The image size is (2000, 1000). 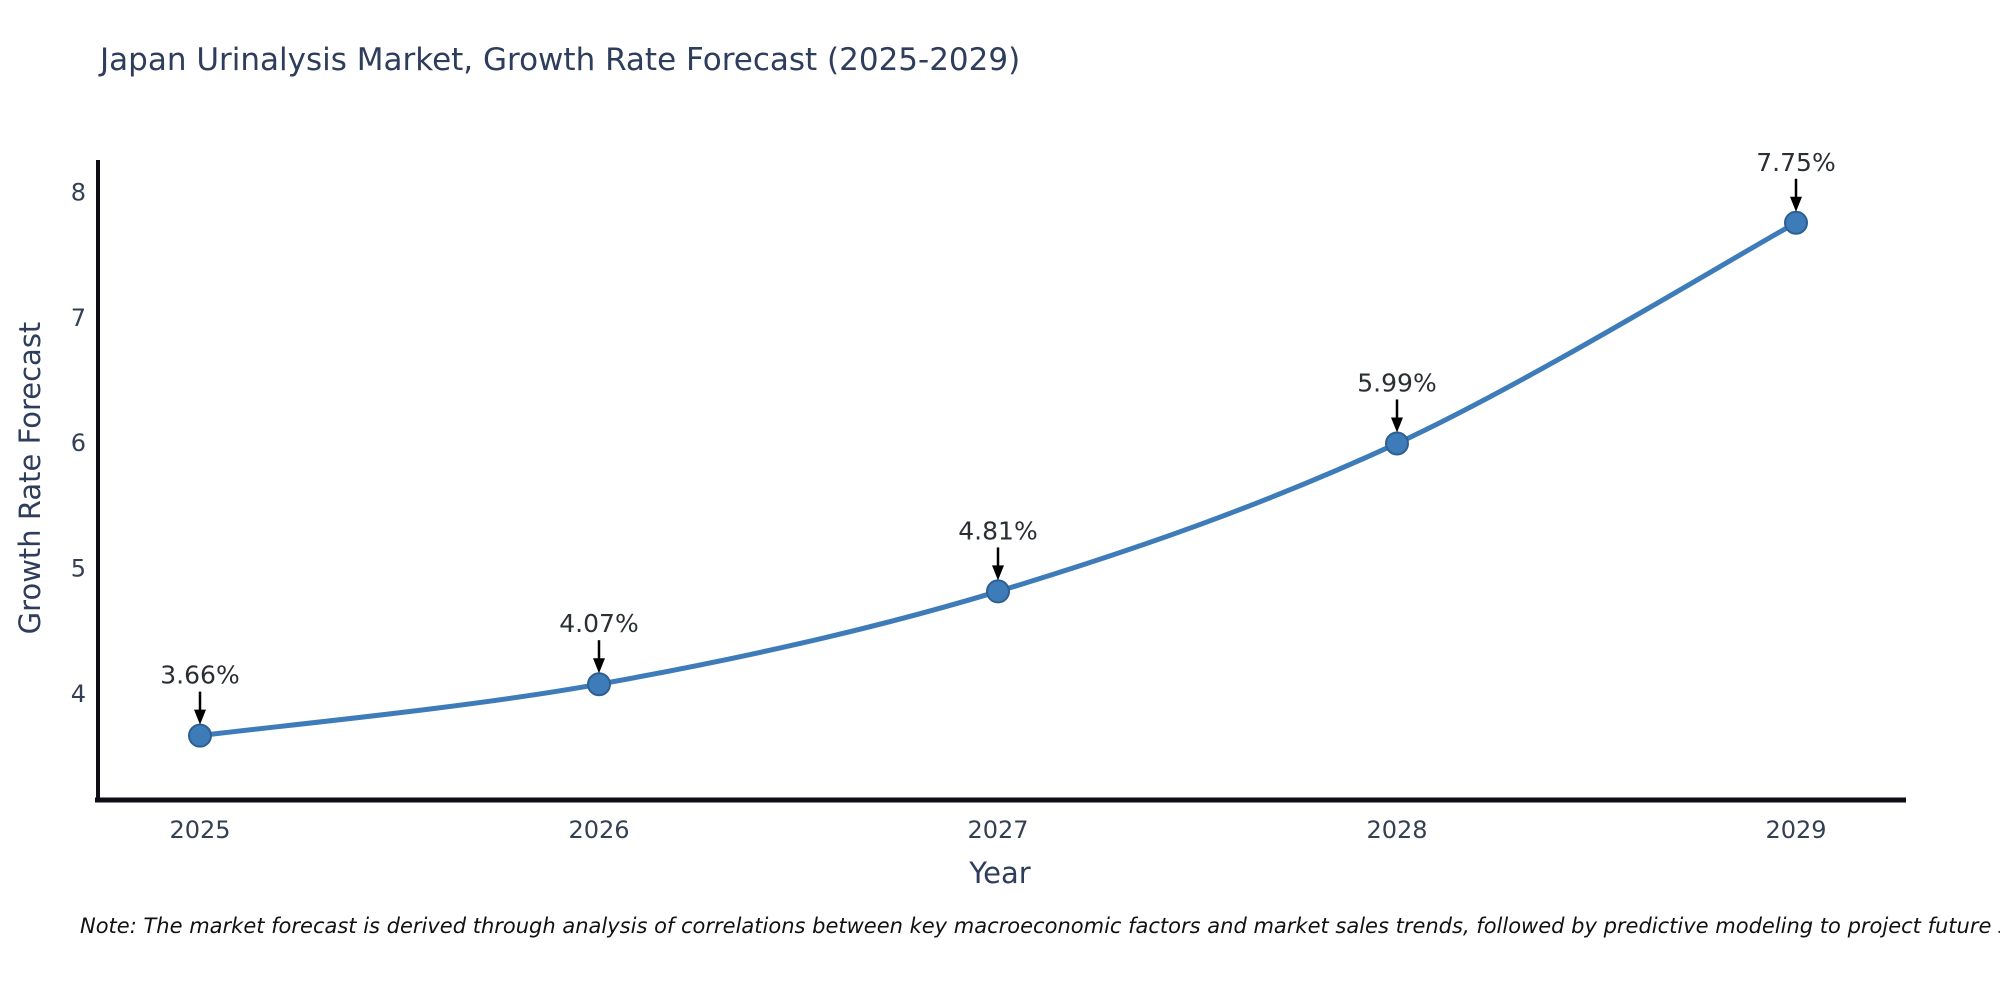 What do you see at coordinates (598, 623) in the screenshot?
I see `annotation-label: 4.07%` at bounding box center [598, 623].